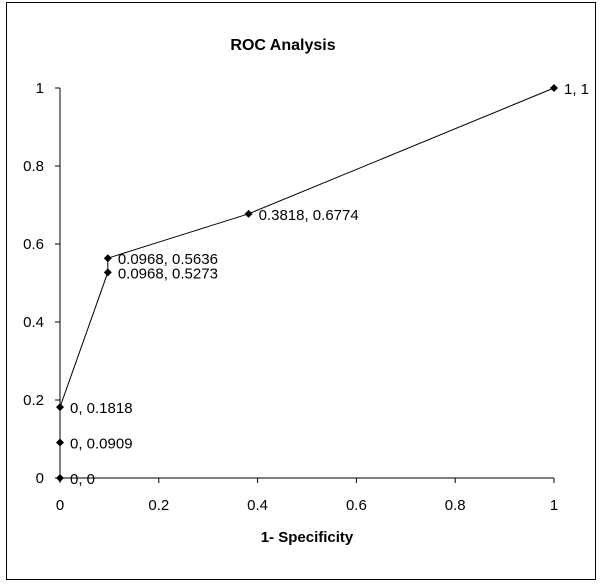 This screenshot has width=602, height=584. I want to click on x-tick-label-4: 0.8, so click(455, 505).